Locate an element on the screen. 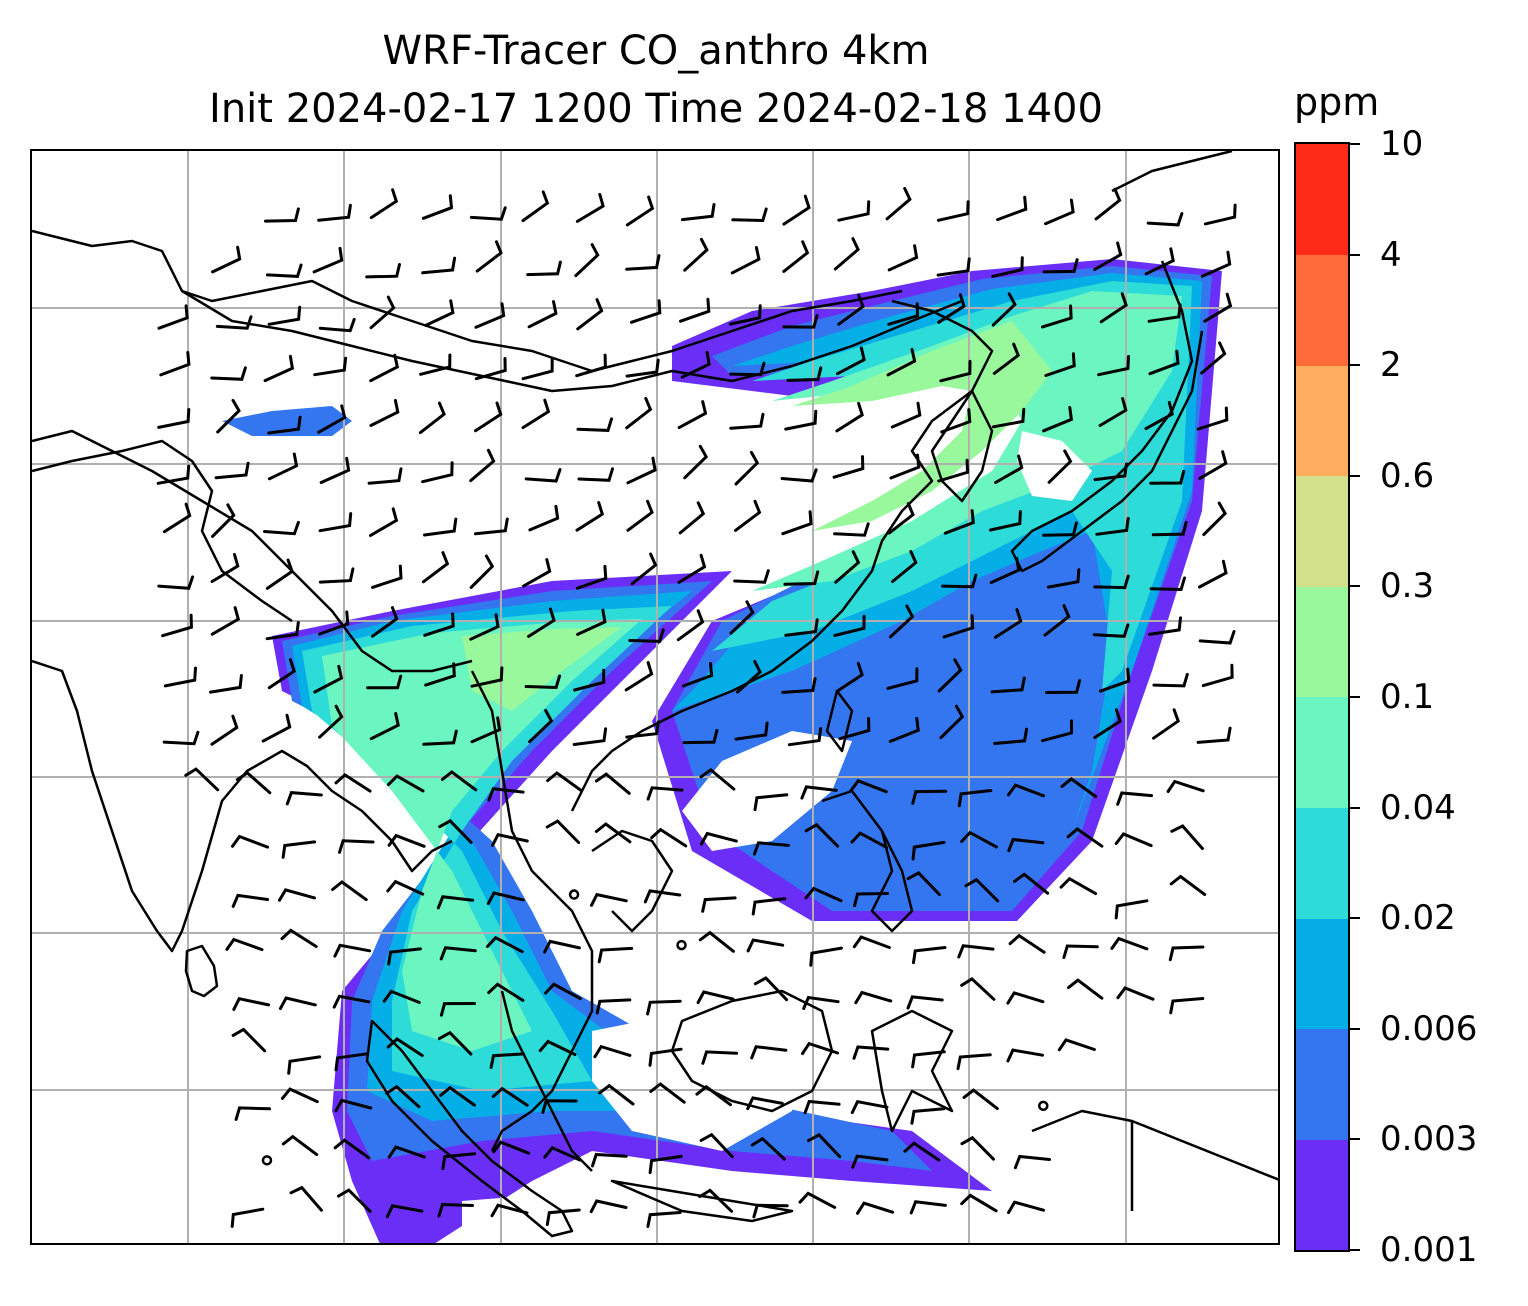 The width and height of the screenshot is (1528, 1306). colorbar-tick-label: 0.04 is located at coordinates (1418, 807).